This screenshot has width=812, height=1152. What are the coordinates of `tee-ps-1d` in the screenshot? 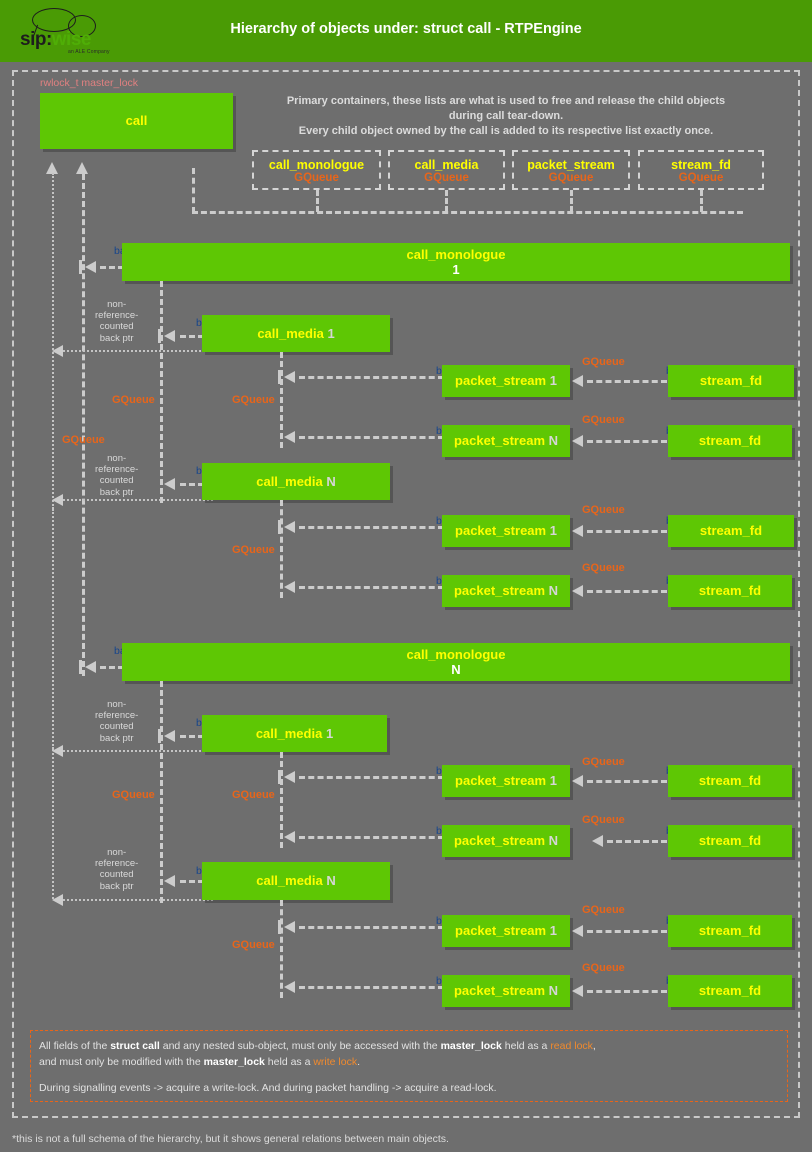 It's located at (279, 927).